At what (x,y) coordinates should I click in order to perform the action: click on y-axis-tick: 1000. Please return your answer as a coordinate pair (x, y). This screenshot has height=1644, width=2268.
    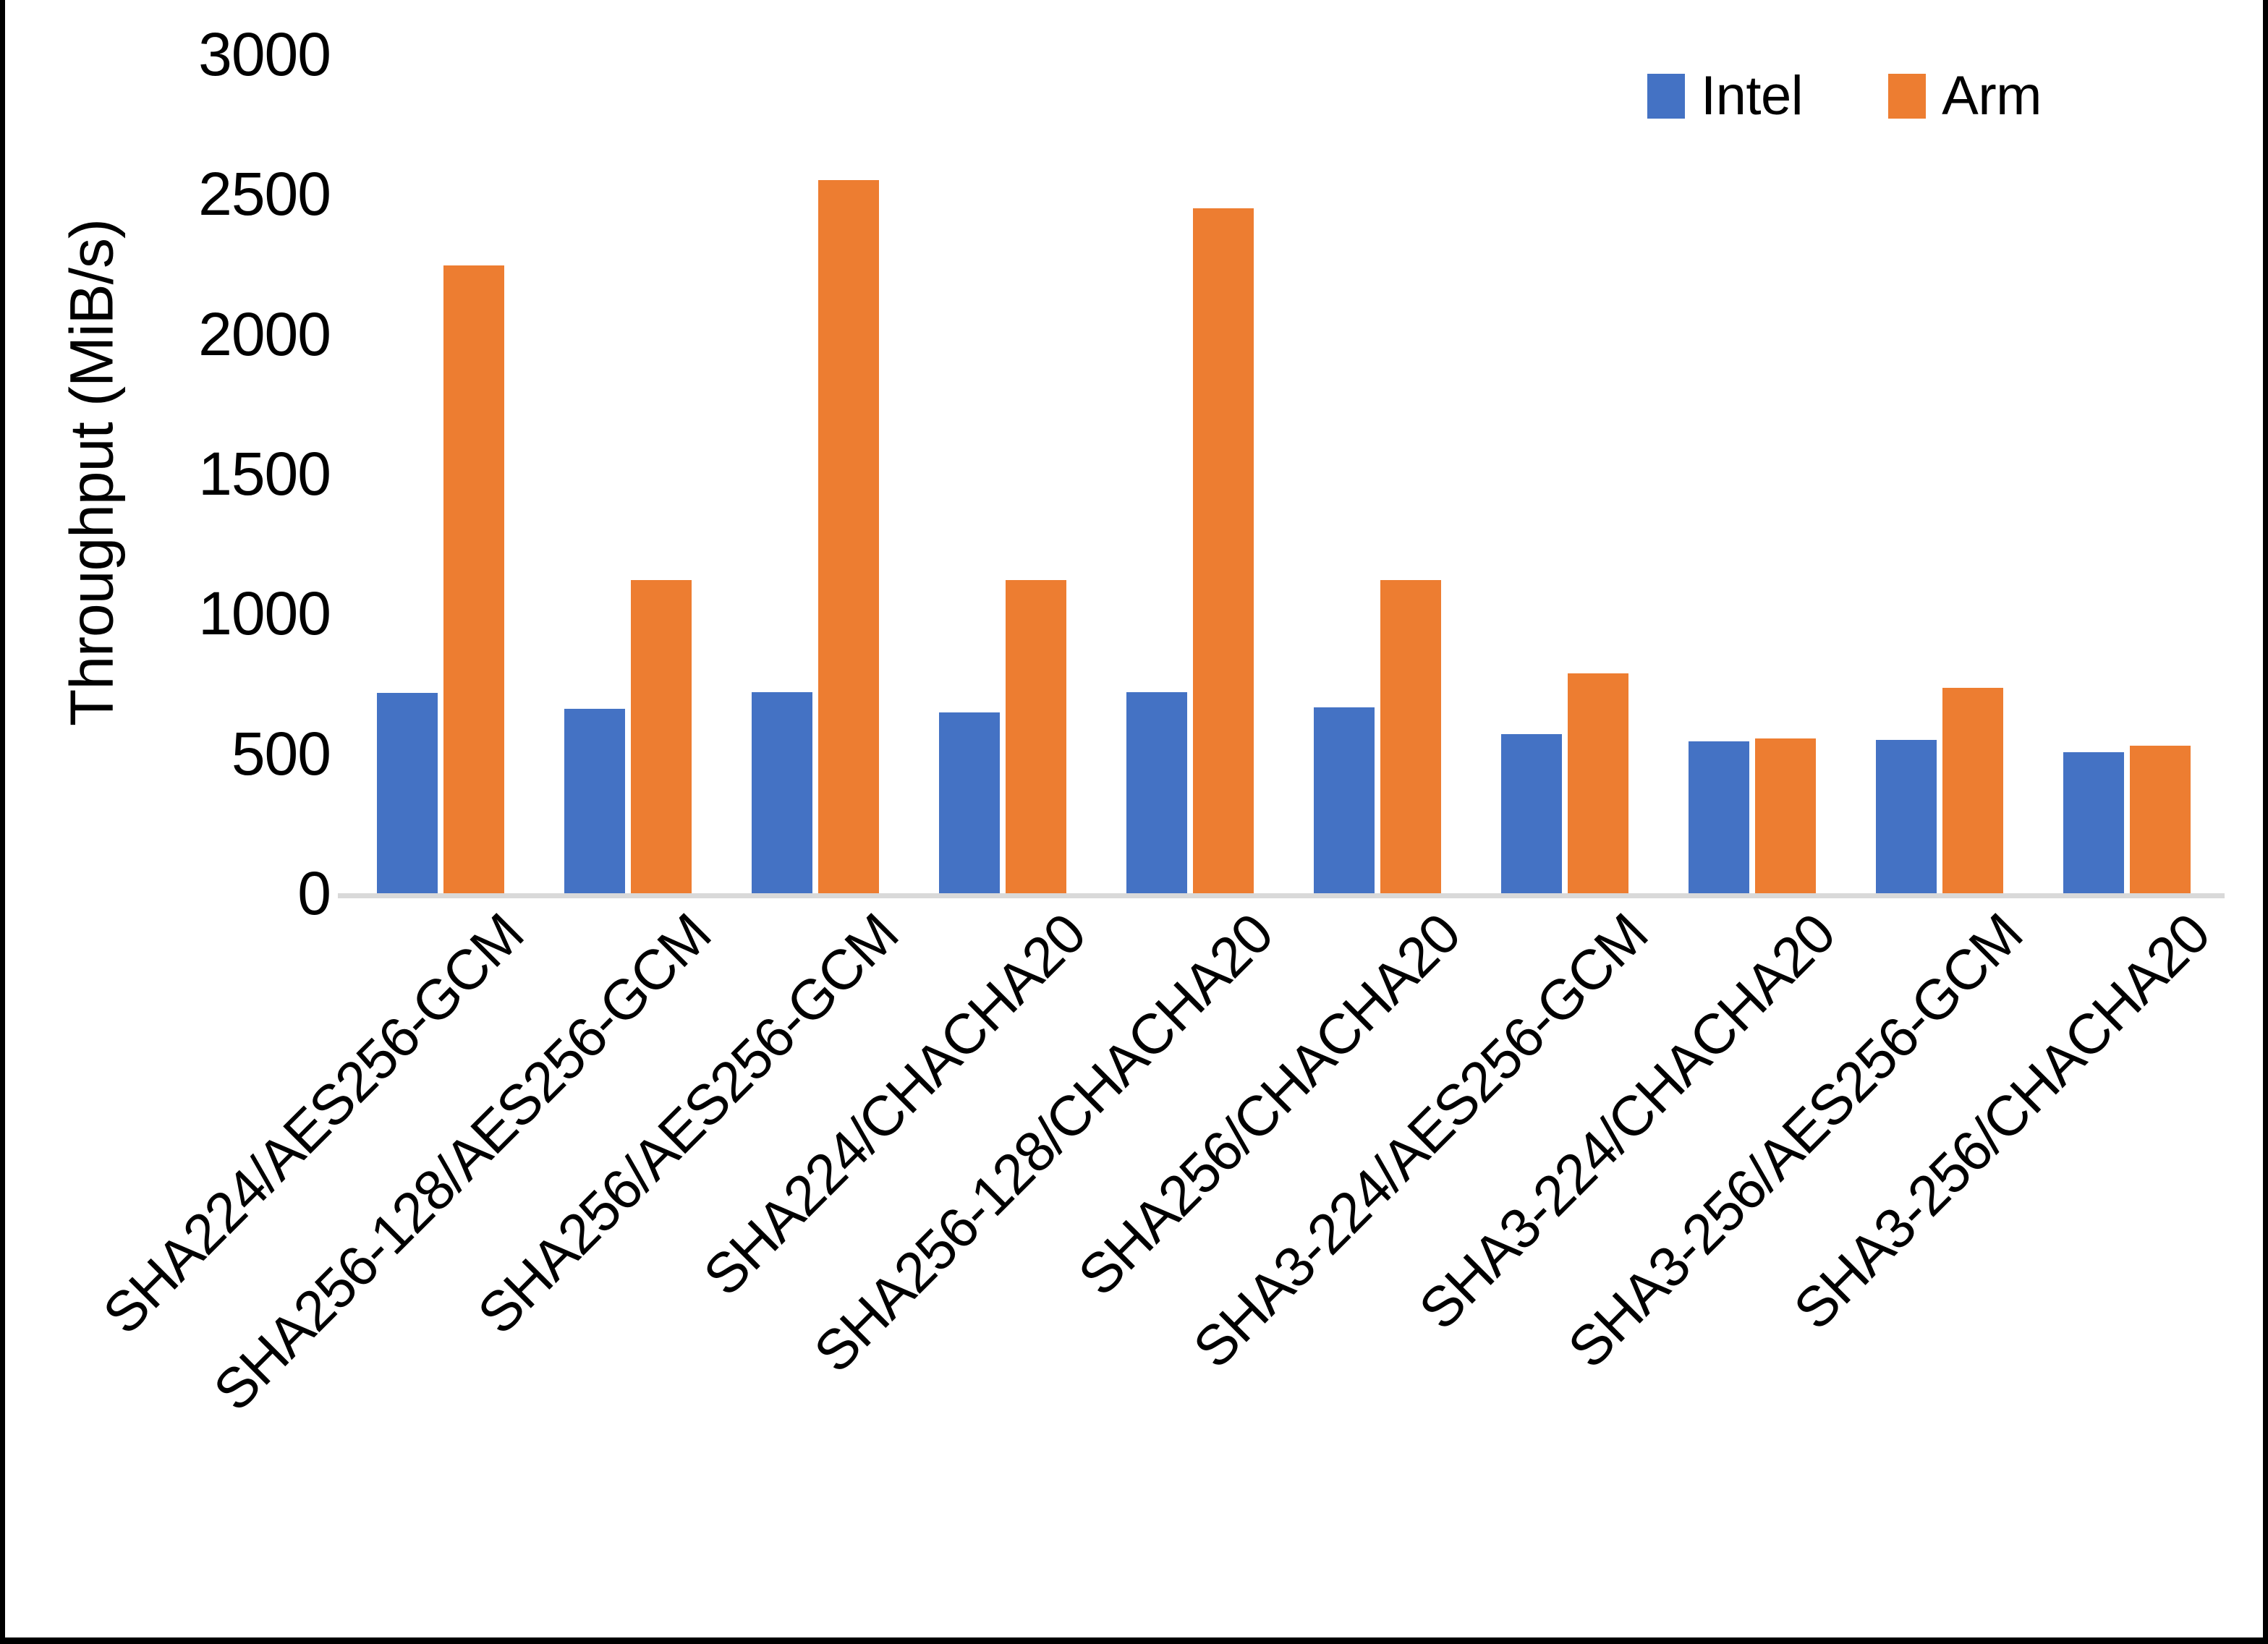
    Looking at the image, I should click on (264, 613).